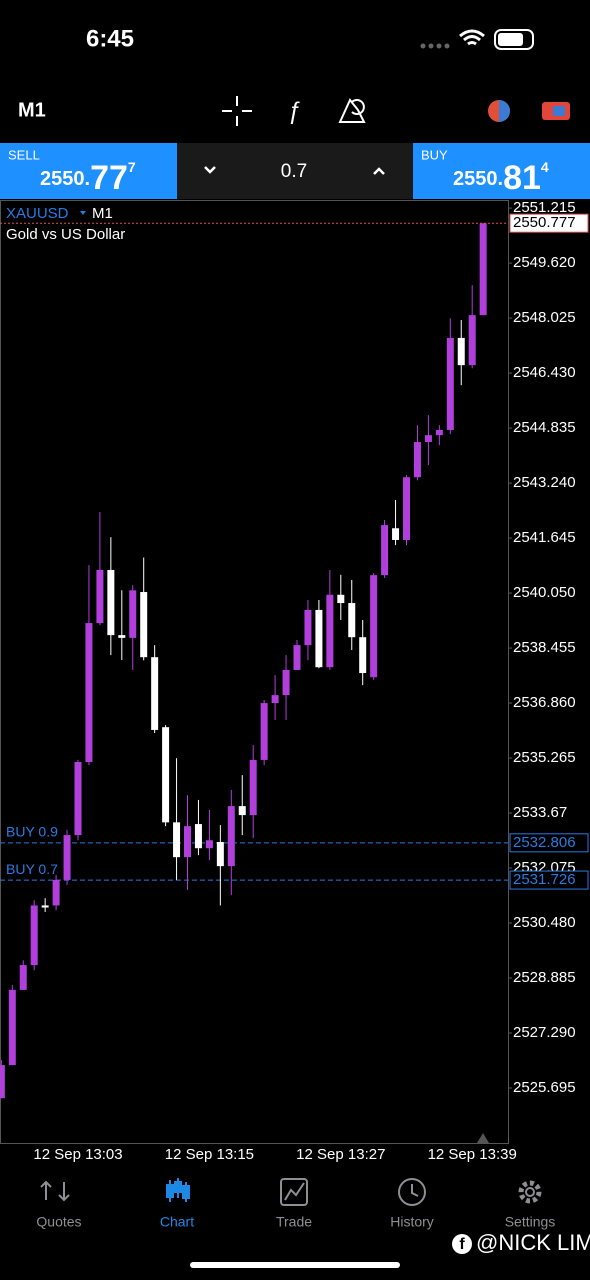 The width and height of the screenshot is (590, 1280). Describe the element at coordinates (540, 812) in the screenshot. I see `y-tick-label: 2533.67` at that location.